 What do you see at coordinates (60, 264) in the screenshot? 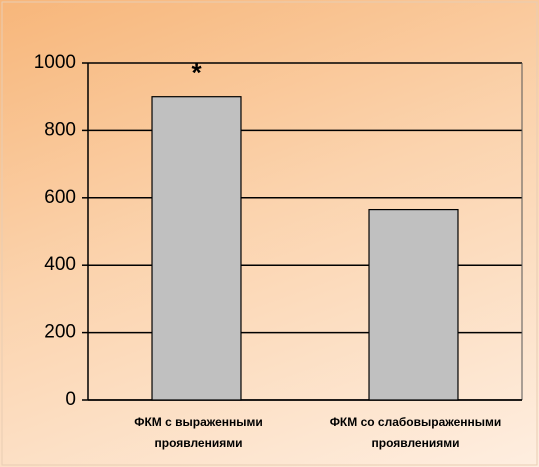
I see `y-tick-label: 400` at bounding box center [60, 264].